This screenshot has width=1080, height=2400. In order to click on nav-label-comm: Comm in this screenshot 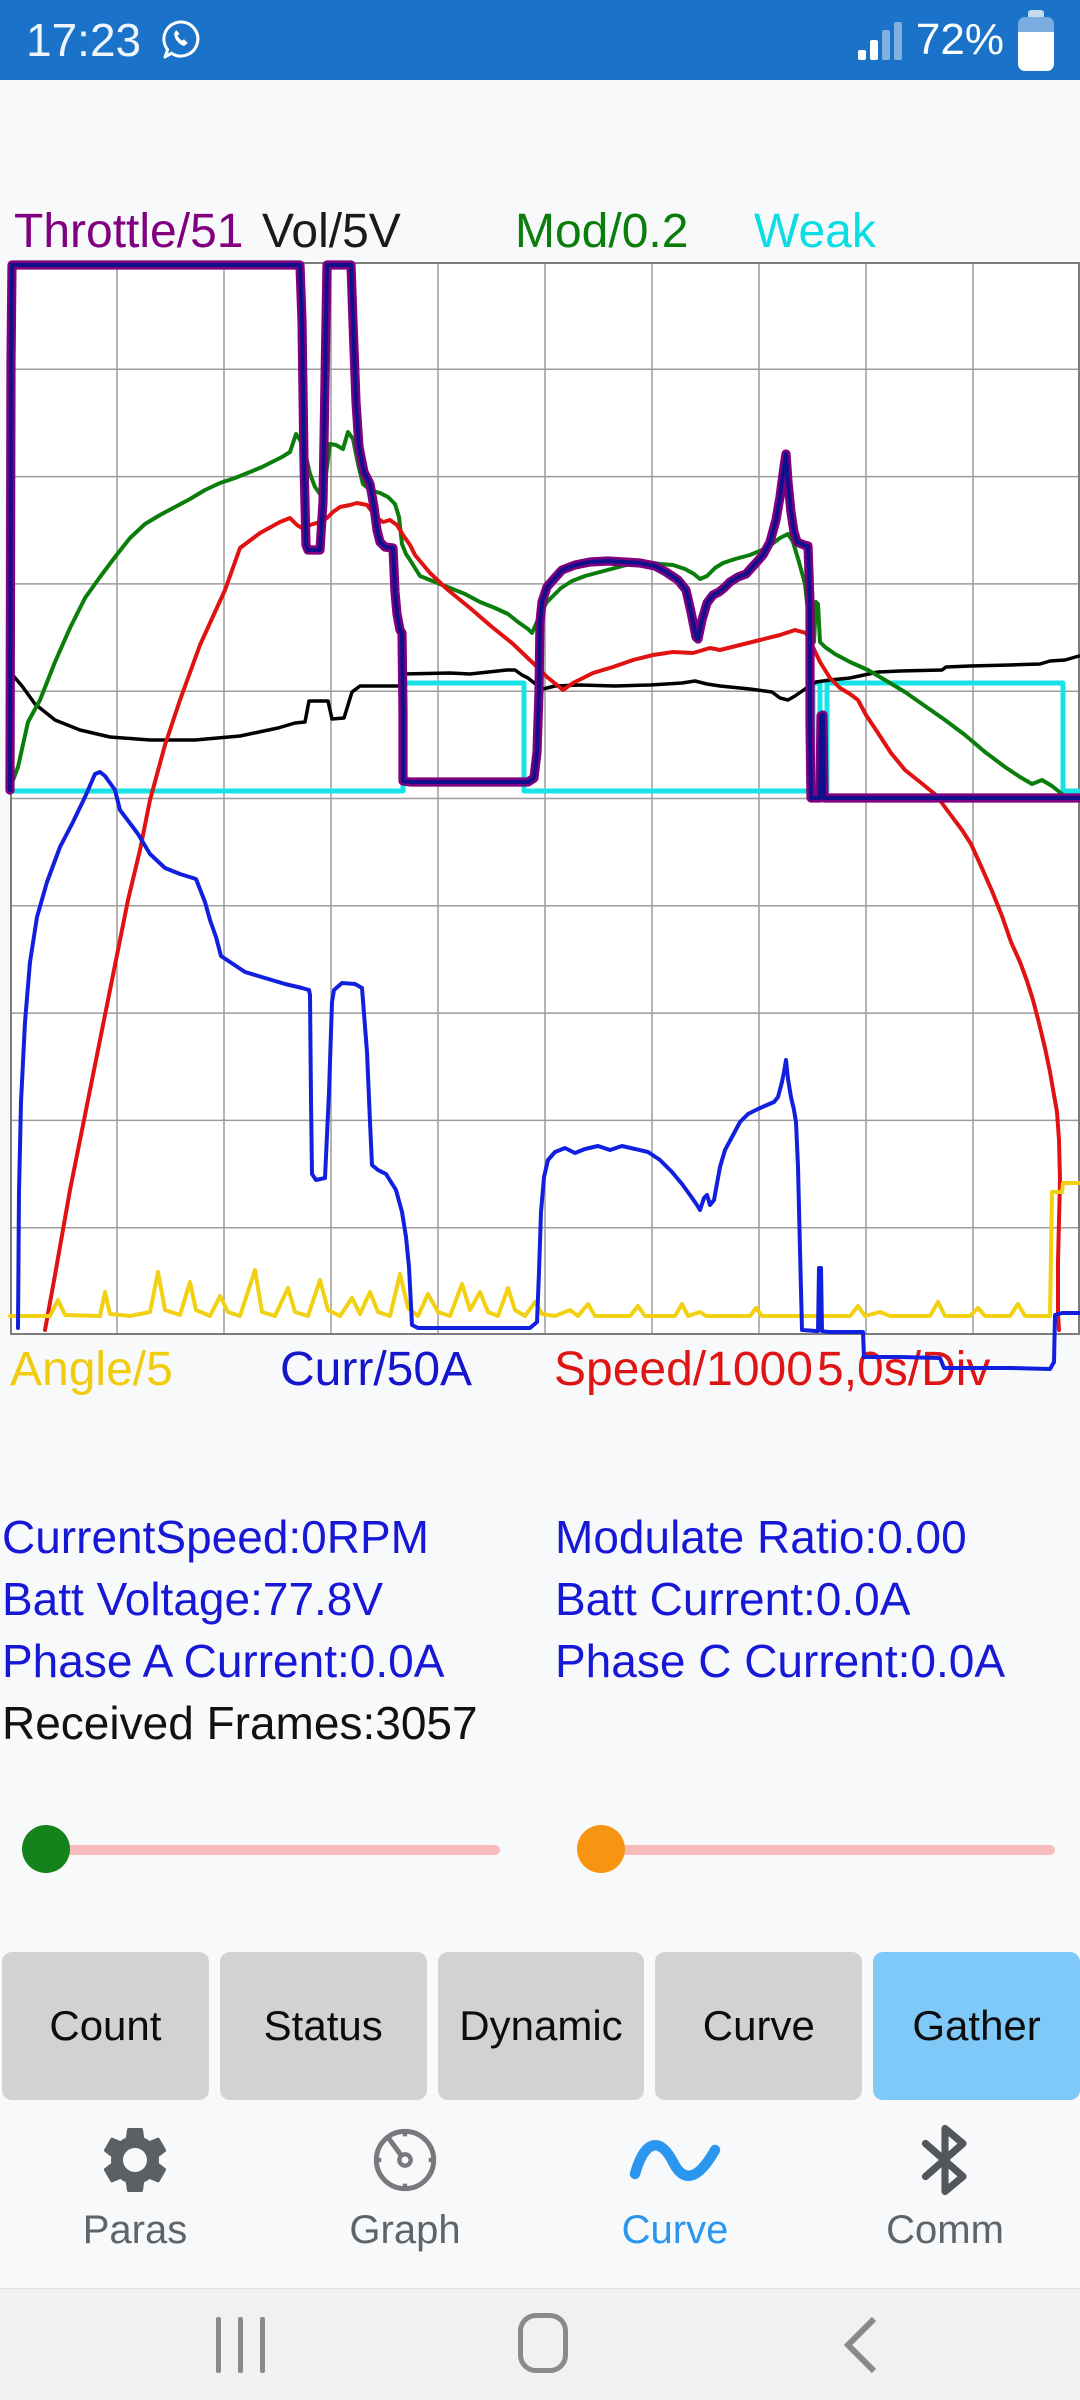, I will do `click(945, 2230)`.